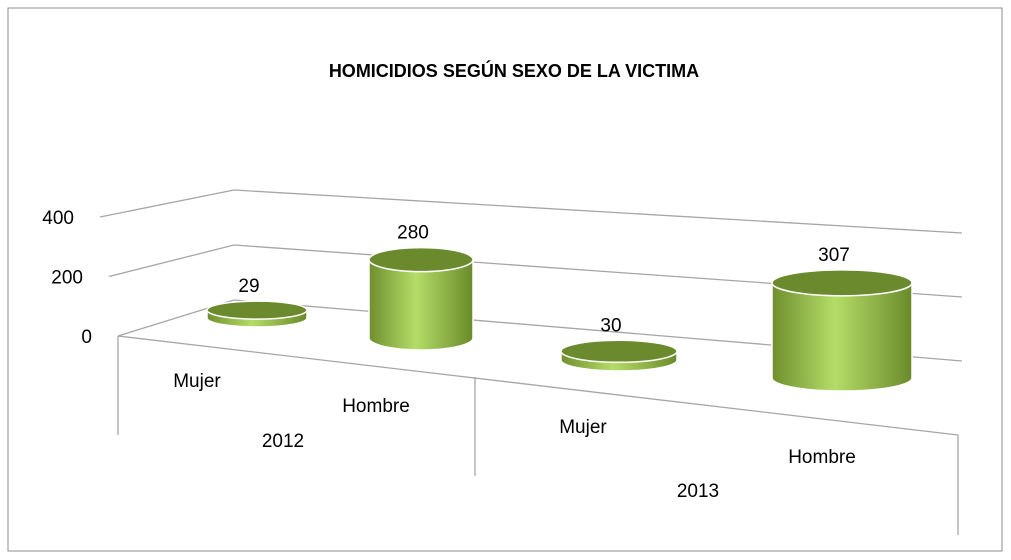 The image size is (1011, 560). Describe the element at coordinates (610, 325) in the screenshot. I see `value-label: 30` at that location.